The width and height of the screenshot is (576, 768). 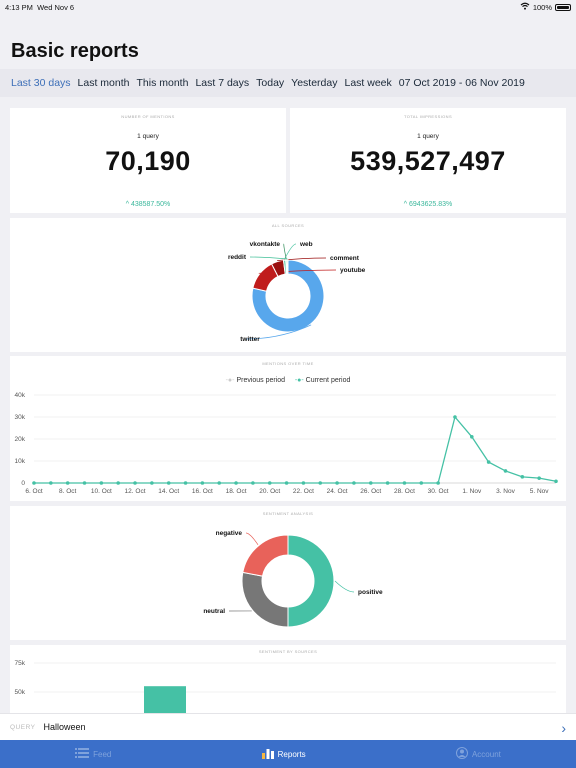 I want to click on x-tick-label: 16. Oct, so click(x=202, y=491).